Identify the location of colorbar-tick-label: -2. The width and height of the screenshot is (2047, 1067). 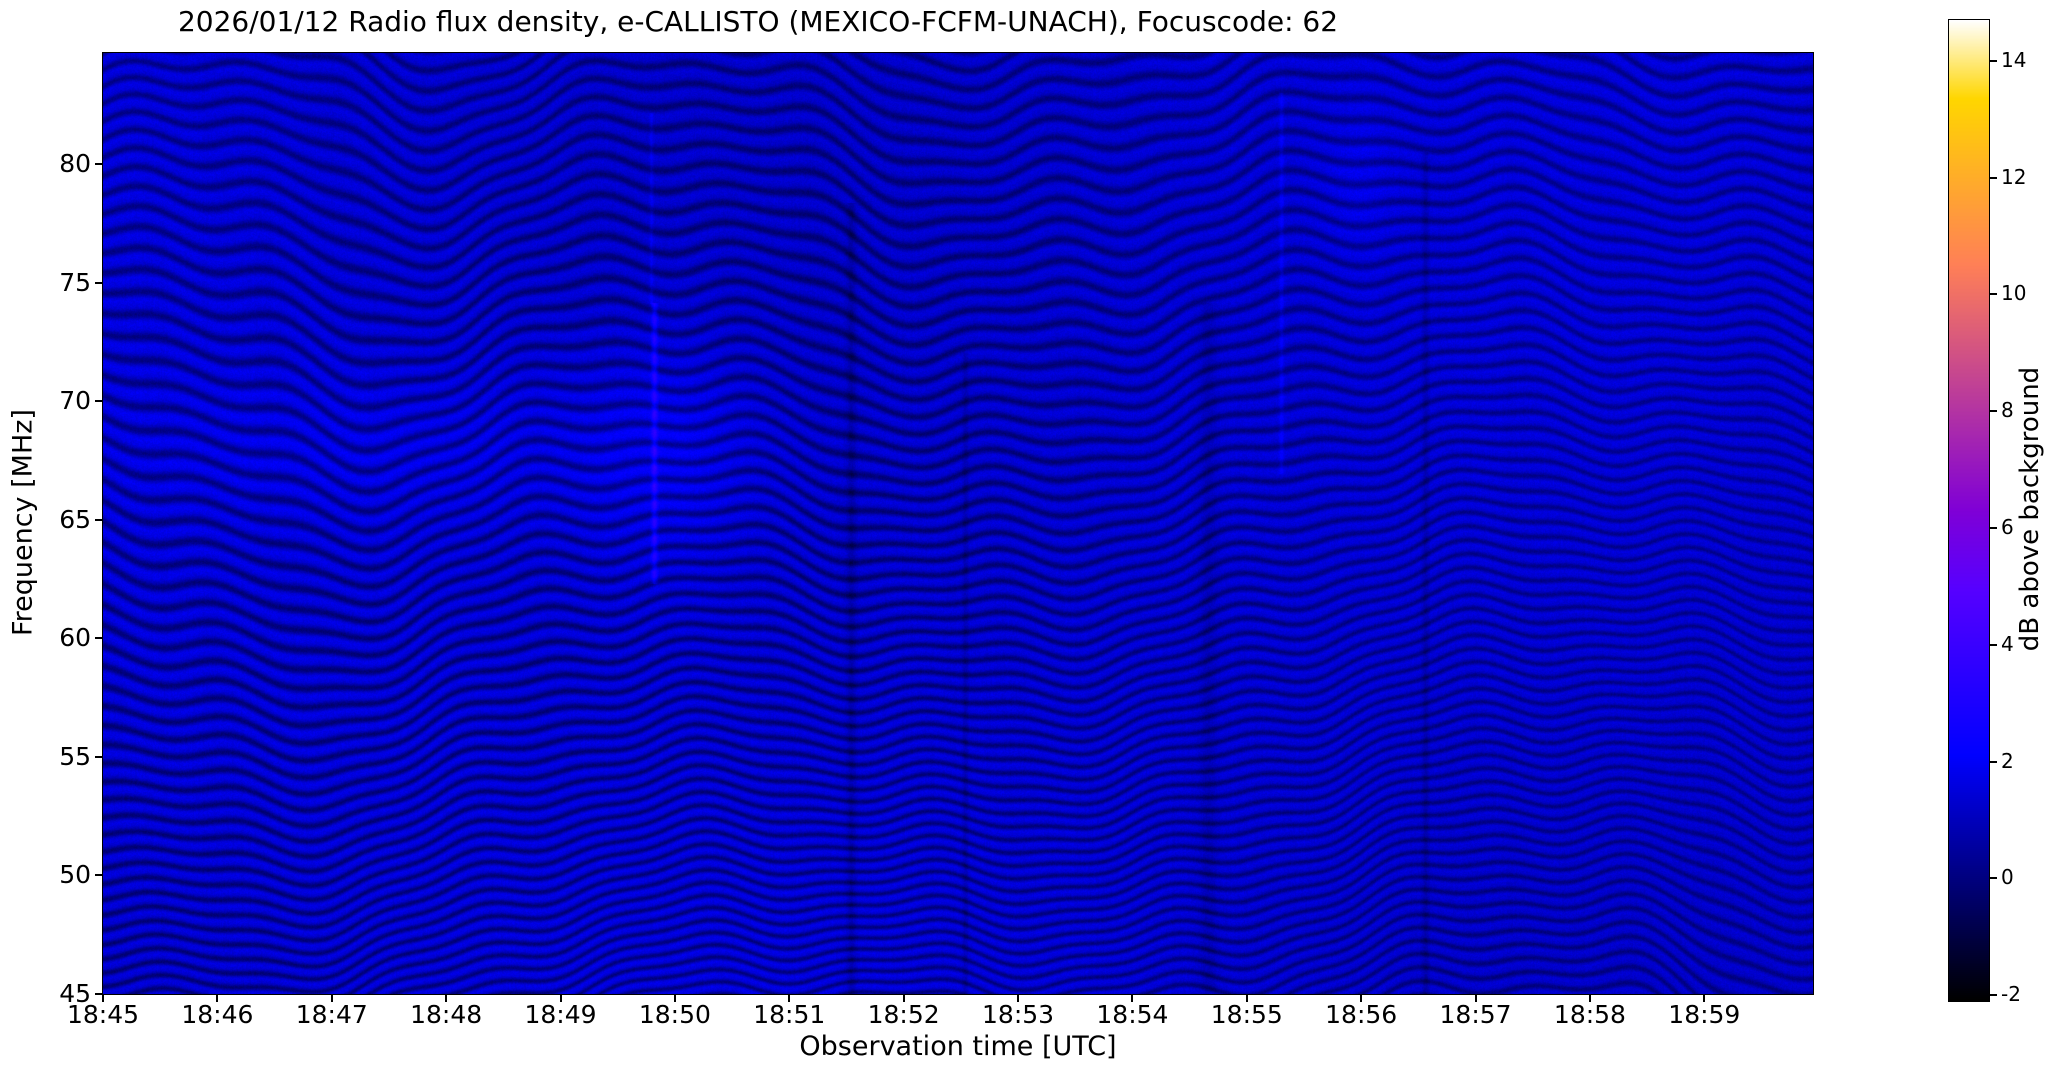
(2011, 994).